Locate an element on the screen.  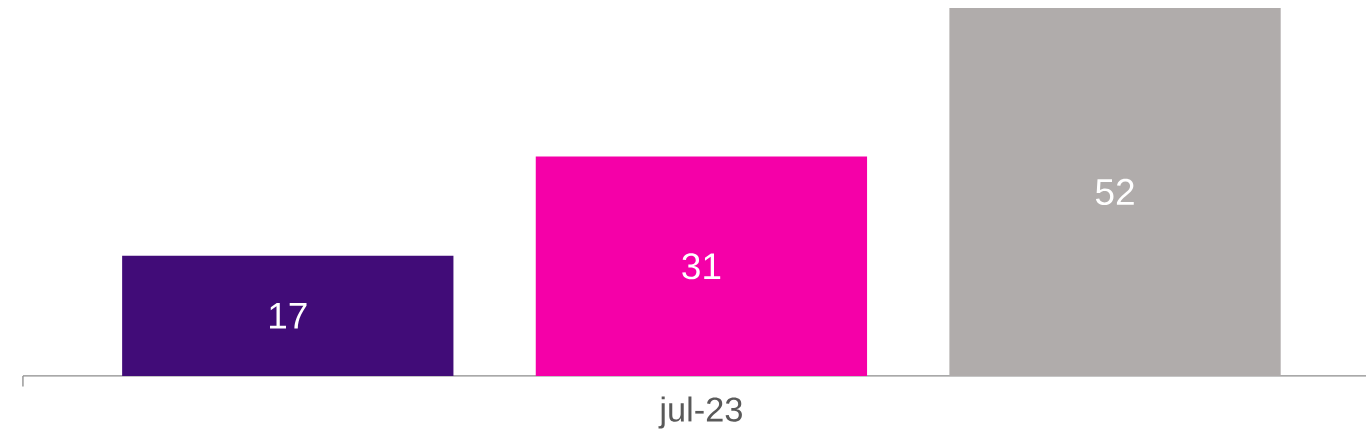
x-tick-label: jul-23 is located at coordinates (700, 412).